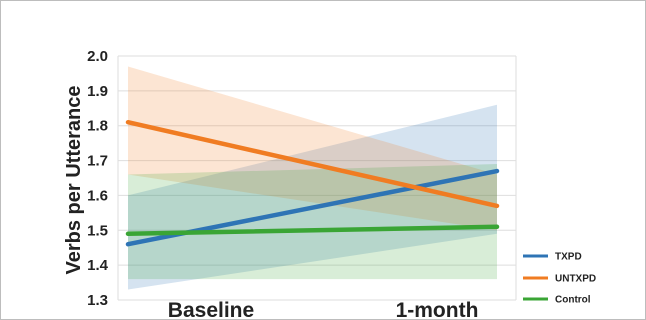 Image resolution: width=646 pixels, height=320 pixels. What do you see at coordinates (568, 257) in the screenshot?
I see `legend-label-txpd: TXPD` at bounding box center [568, 257].